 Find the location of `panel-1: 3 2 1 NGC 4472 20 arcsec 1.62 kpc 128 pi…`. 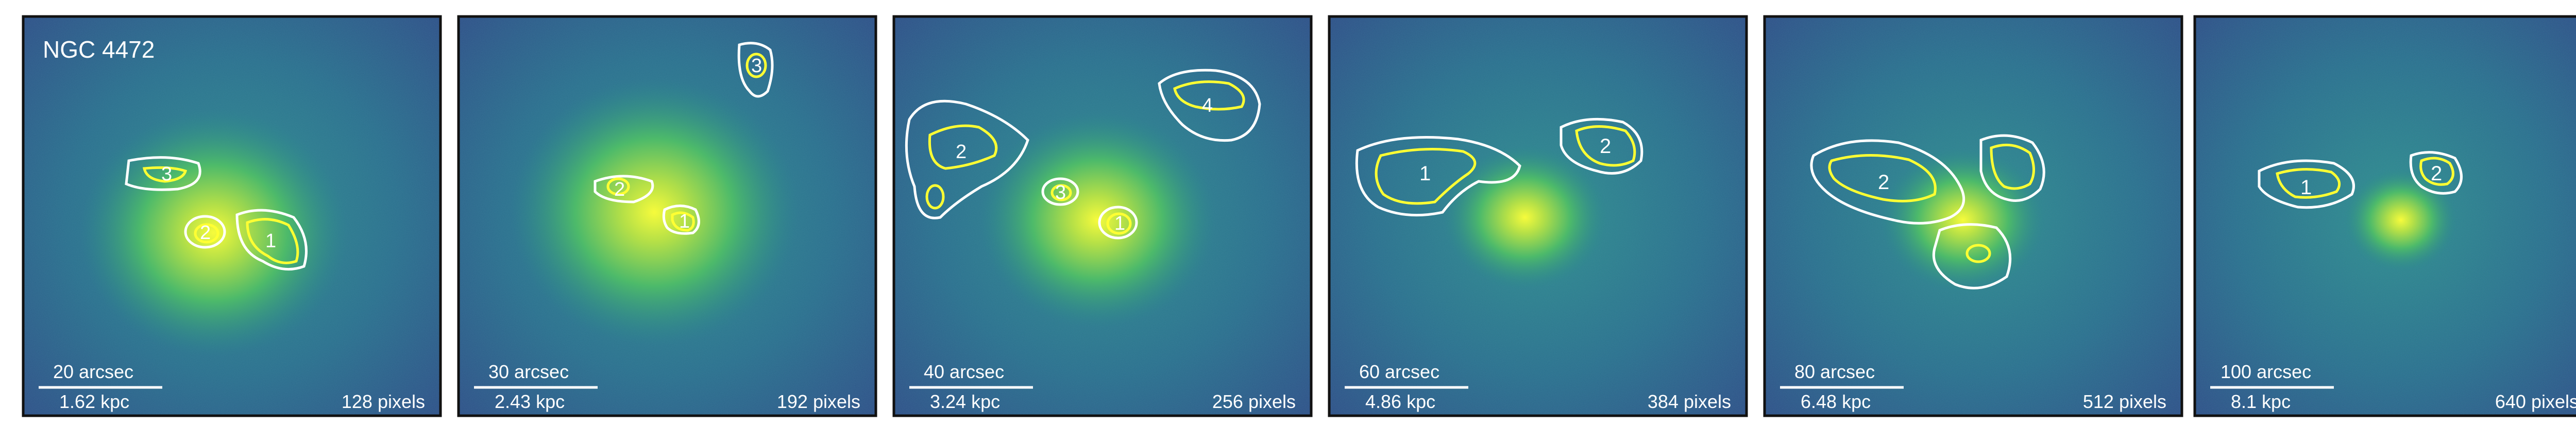

panel-1: 3 2 1 NGC 4472 20 arcsec 1.62 kpc 128 pi… is located at coordinates (232, 216).